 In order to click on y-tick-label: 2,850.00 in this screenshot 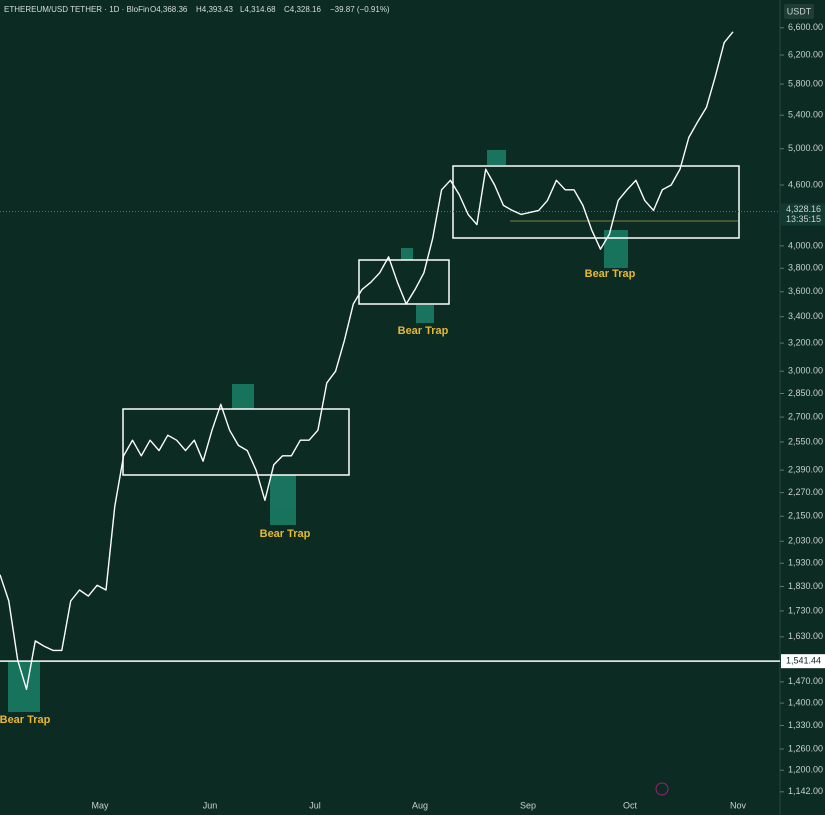, I will do `click(805, 393)`.